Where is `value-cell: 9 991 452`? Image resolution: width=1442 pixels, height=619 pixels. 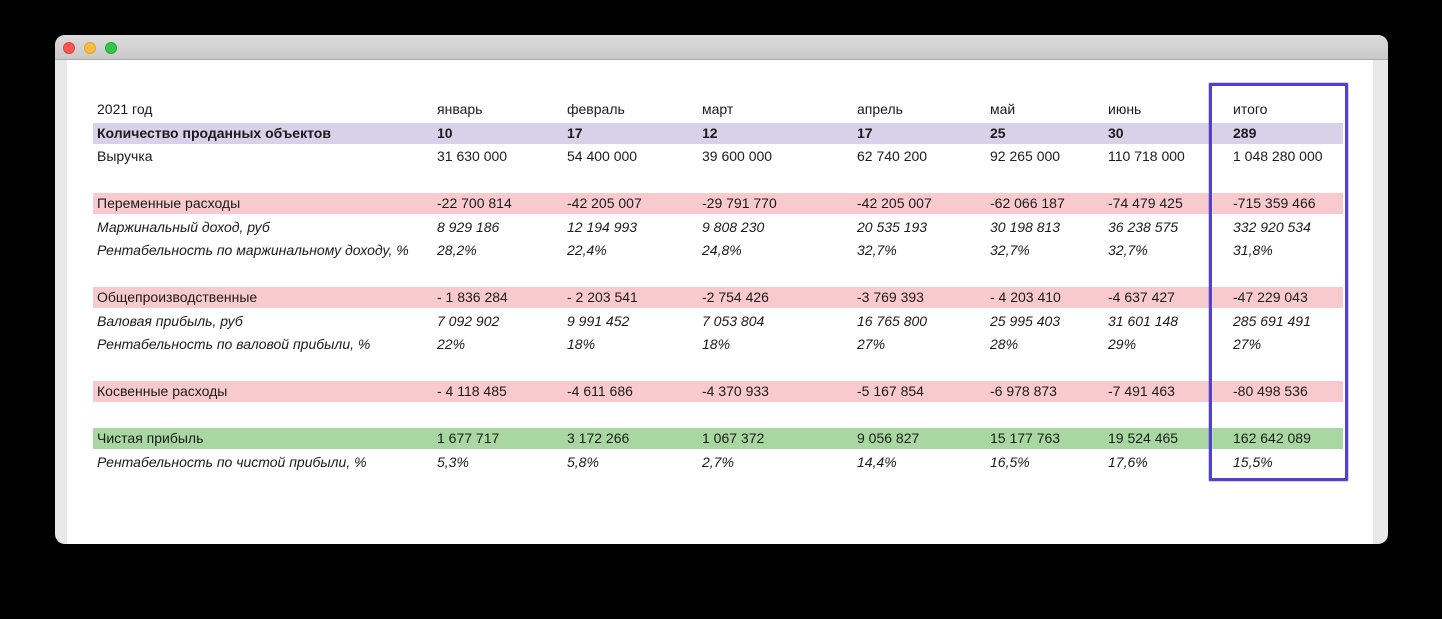 value-cell: 9 991 452 is located at coordinates (598, 320).